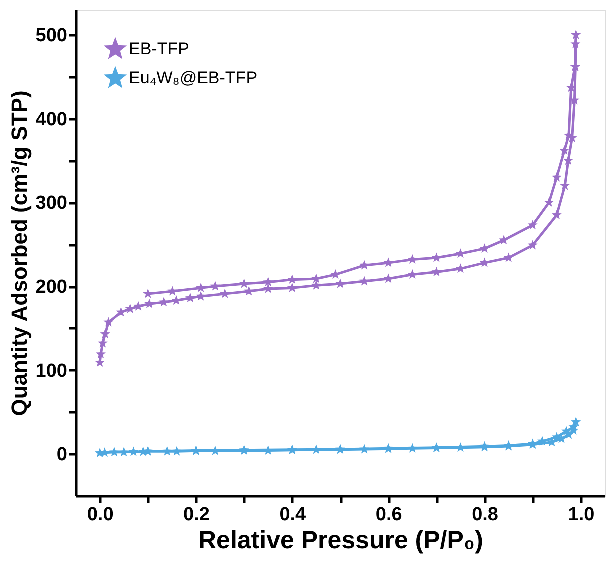 This screenshot has height=561, width=607. What do you see at coordinates (52, 36) in the screenshot?
I see `y-tick-label: 500` at bounding box center [52, 36].